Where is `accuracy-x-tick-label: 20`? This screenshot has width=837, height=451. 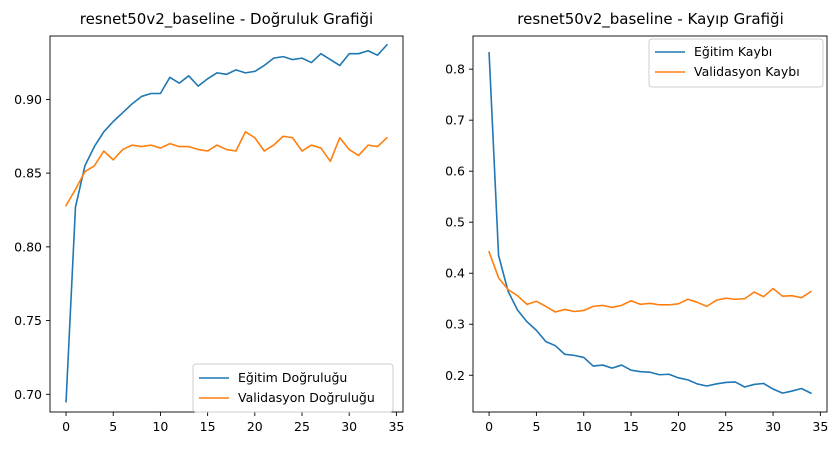
accuracy-x-tick-label: 20 is located at coordinates (255, 426).